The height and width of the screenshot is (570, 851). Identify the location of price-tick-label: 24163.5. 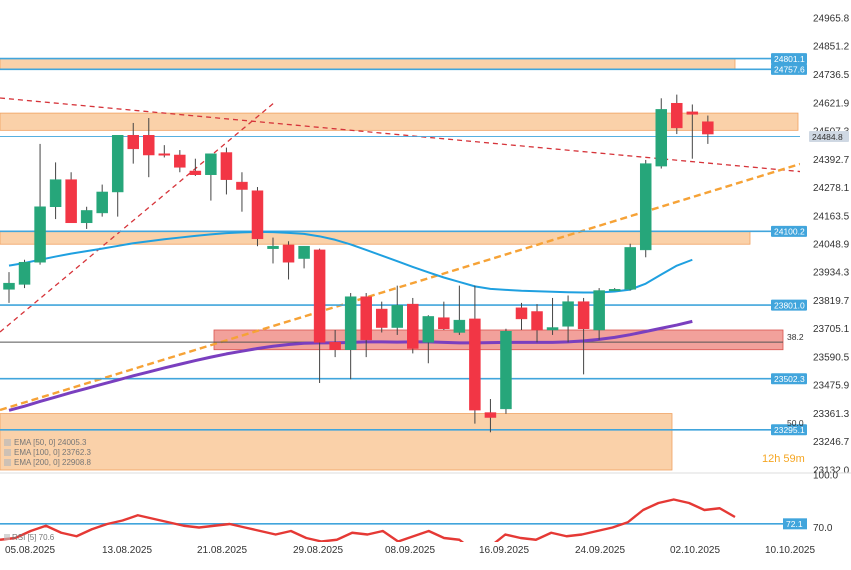
(831, 216).